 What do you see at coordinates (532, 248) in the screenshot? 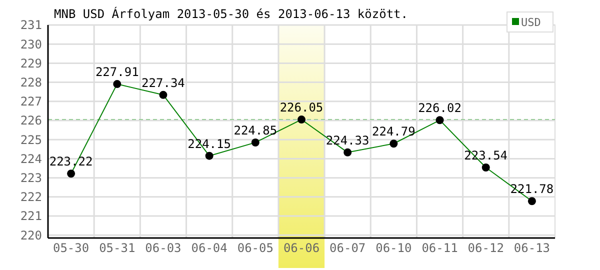
I see `x-tick-label: 06-13` at bounding box center [532, 248].